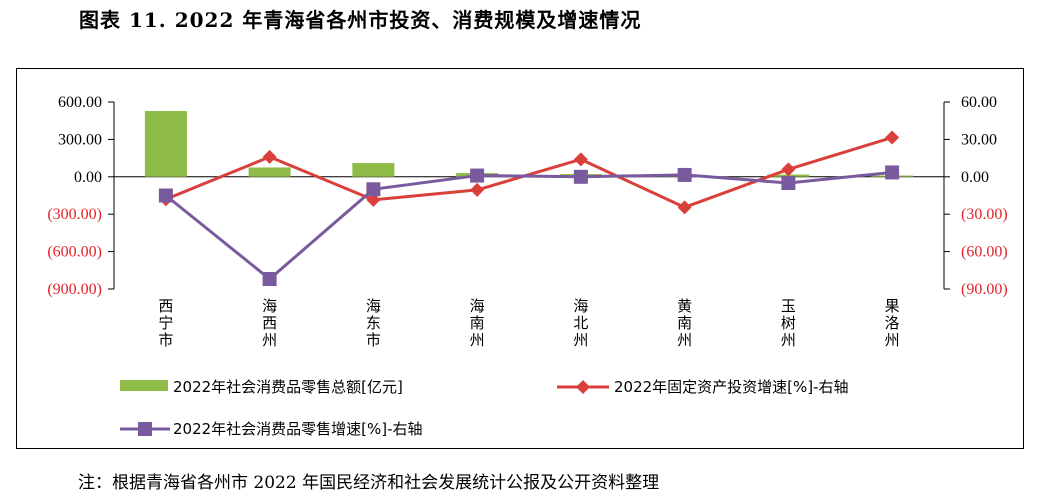 Image resolution: width=1044 pixels, height=502 pixels. What do you see at coordinates (145, 429) in the screenshot?
I see `legend-marker-retail-growth` at bounding box center [145, 429].